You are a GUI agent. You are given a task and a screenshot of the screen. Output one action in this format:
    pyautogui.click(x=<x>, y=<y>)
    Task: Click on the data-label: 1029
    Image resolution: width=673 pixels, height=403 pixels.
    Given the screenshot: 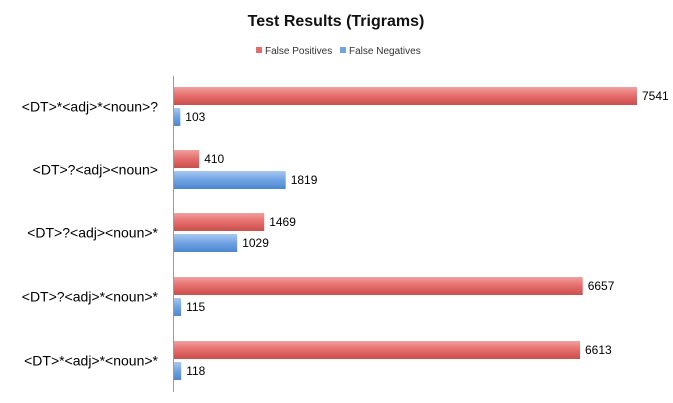 What is the action you would take?
    pyautogui.click(x=255, y=243)
    